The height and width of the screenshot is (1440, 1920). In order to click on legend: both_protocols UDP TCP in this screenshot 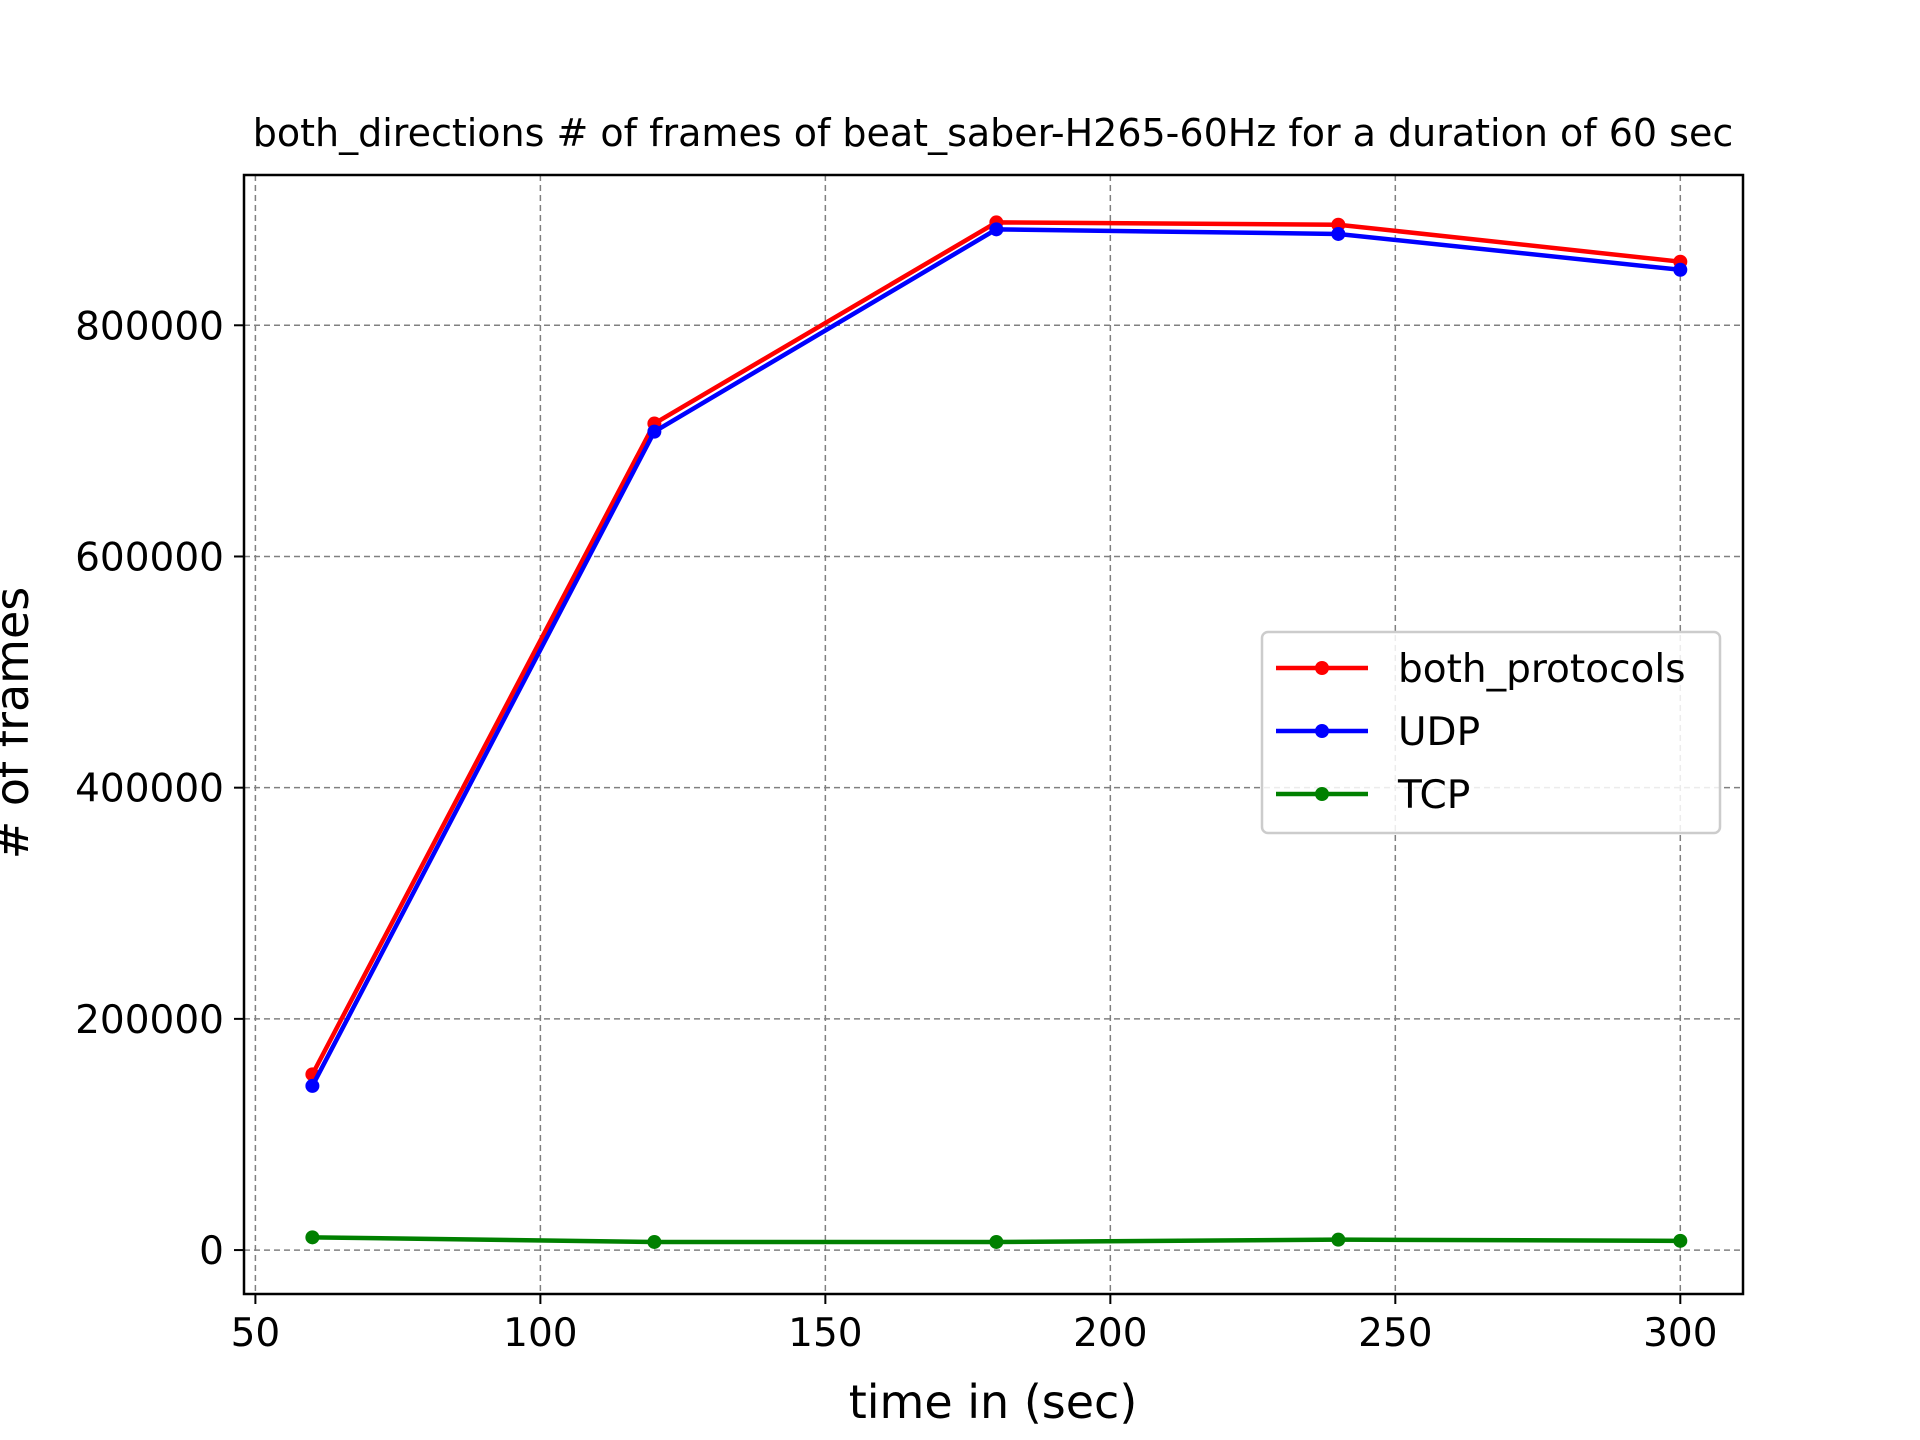, I will do `click(1491, 732)`.